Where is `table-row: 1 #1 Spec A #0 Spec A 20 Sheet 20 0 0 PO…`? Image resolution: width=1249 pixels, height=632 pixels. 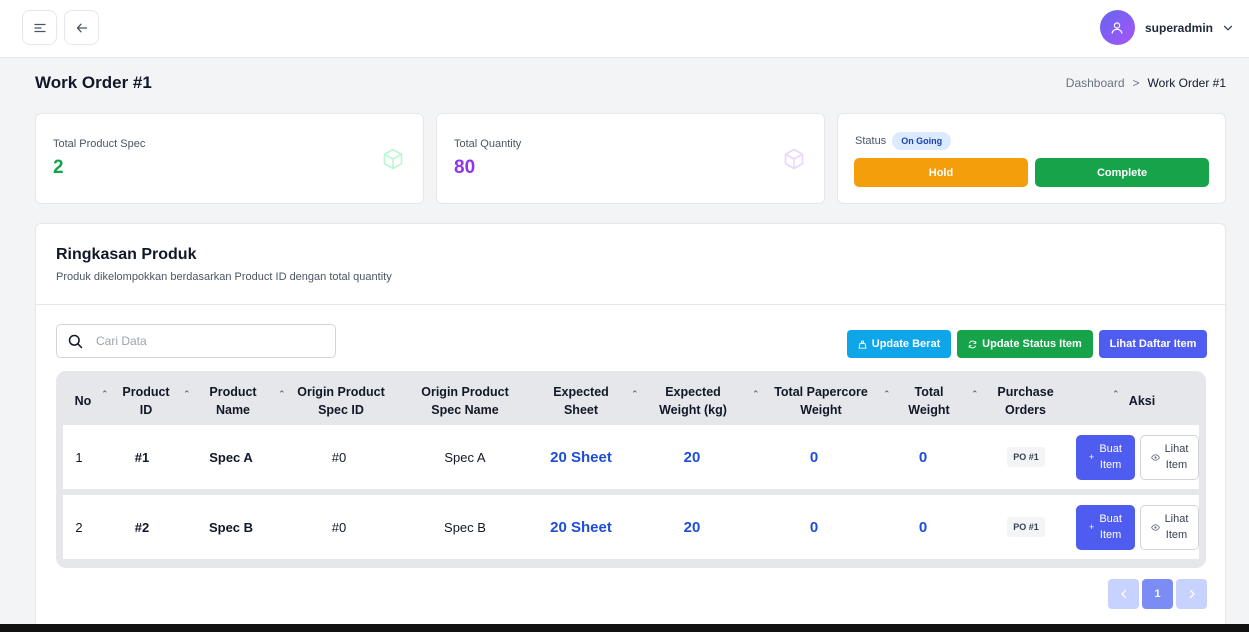
table-row: 1 #1 Spec A #0 Spec A 20 Sheet 20 0 0 PO… is located at coordinates (631, 457).